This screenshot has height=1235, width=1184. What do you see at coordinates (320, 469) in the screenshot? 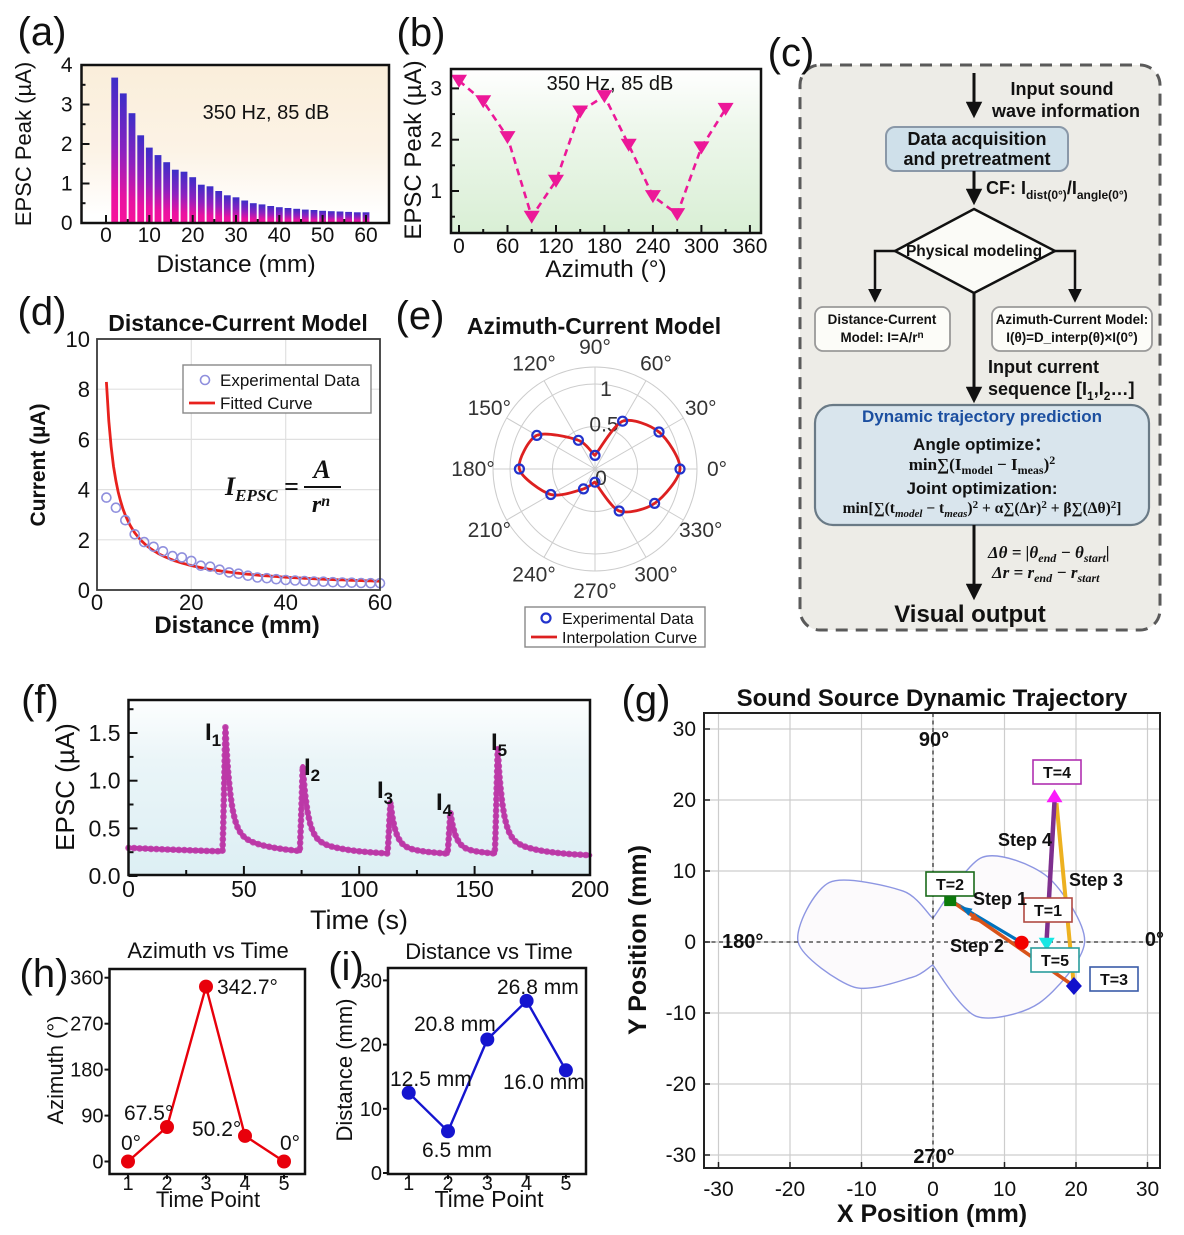
I see `svg-text: A` at bounding box center [320, 469].